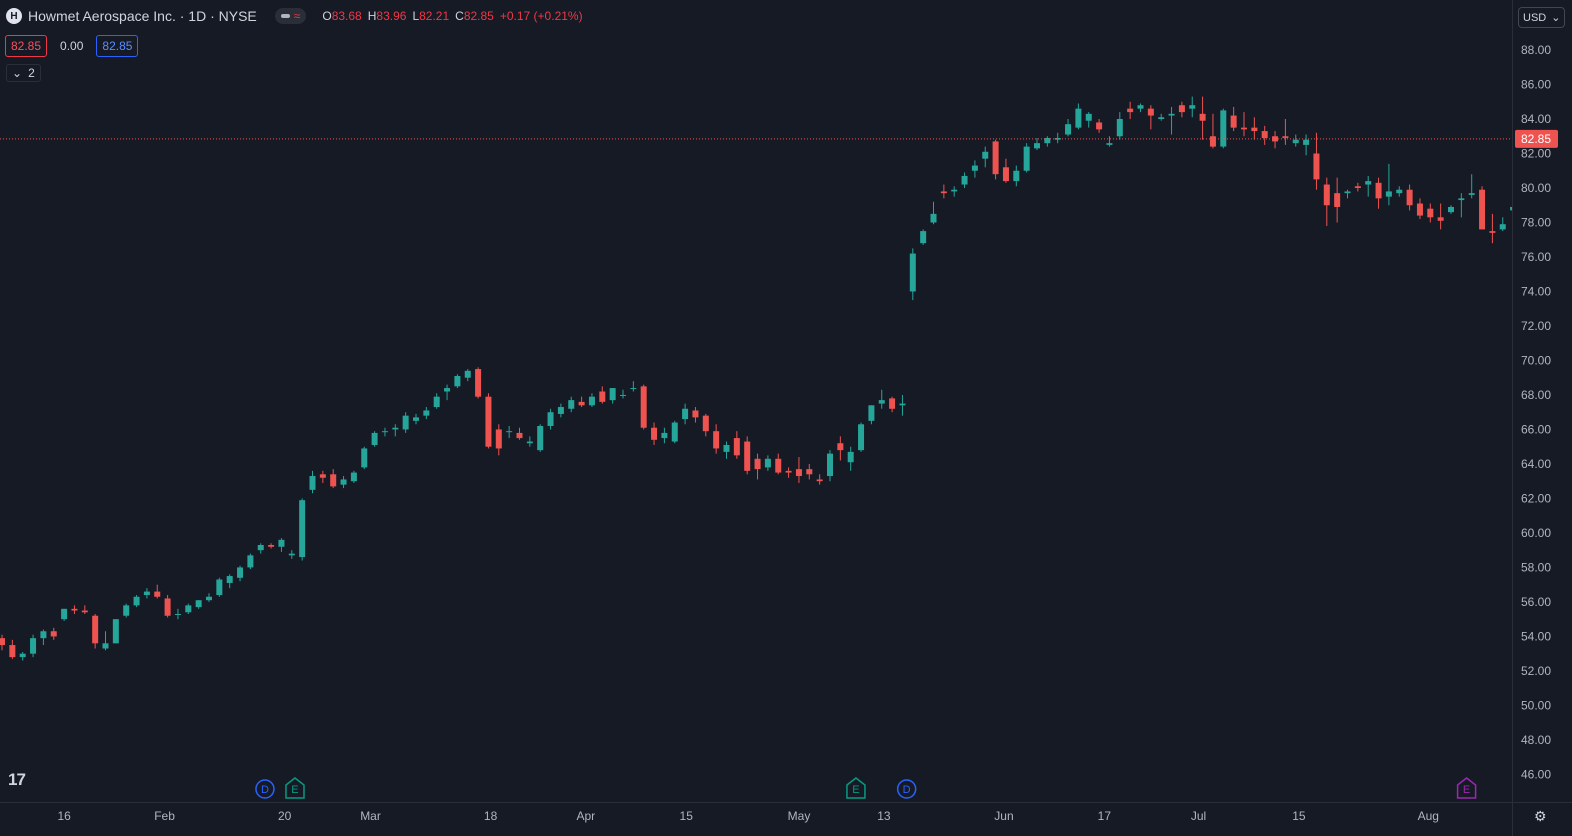 This screenshot has width=1572, height=836. What do you see at coordinates (297, 16) in the screenshot?
I see `wave-icon: ≈` at bounding box center [297, 16].